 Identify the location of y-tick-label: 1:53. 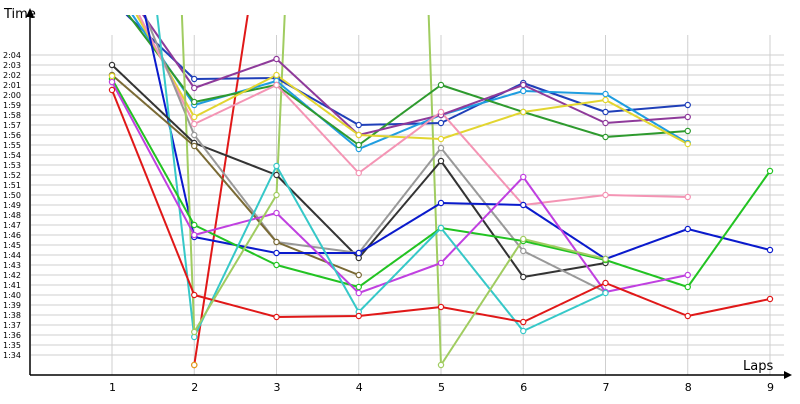
(12, 165).